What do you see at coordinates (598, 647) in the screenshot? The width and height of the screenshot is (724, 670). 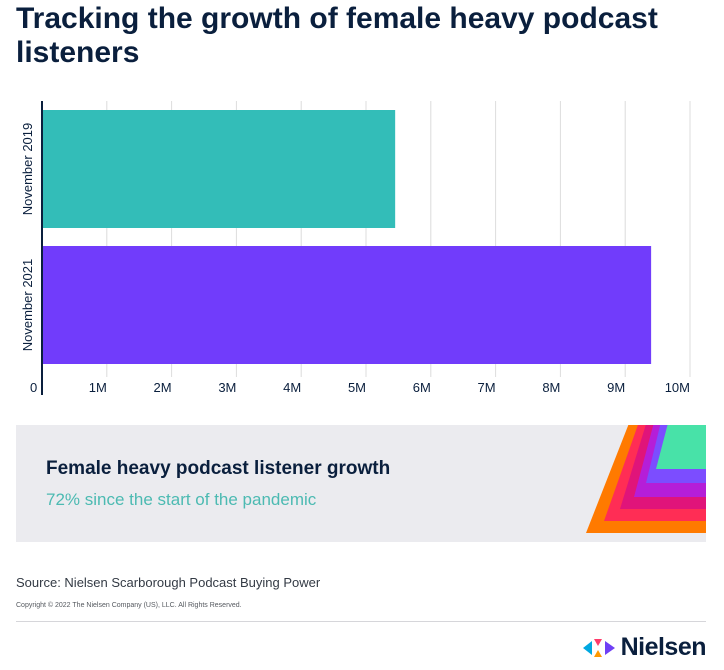 I see `nielsen-logo-icon` at bounding box center [598, 647].